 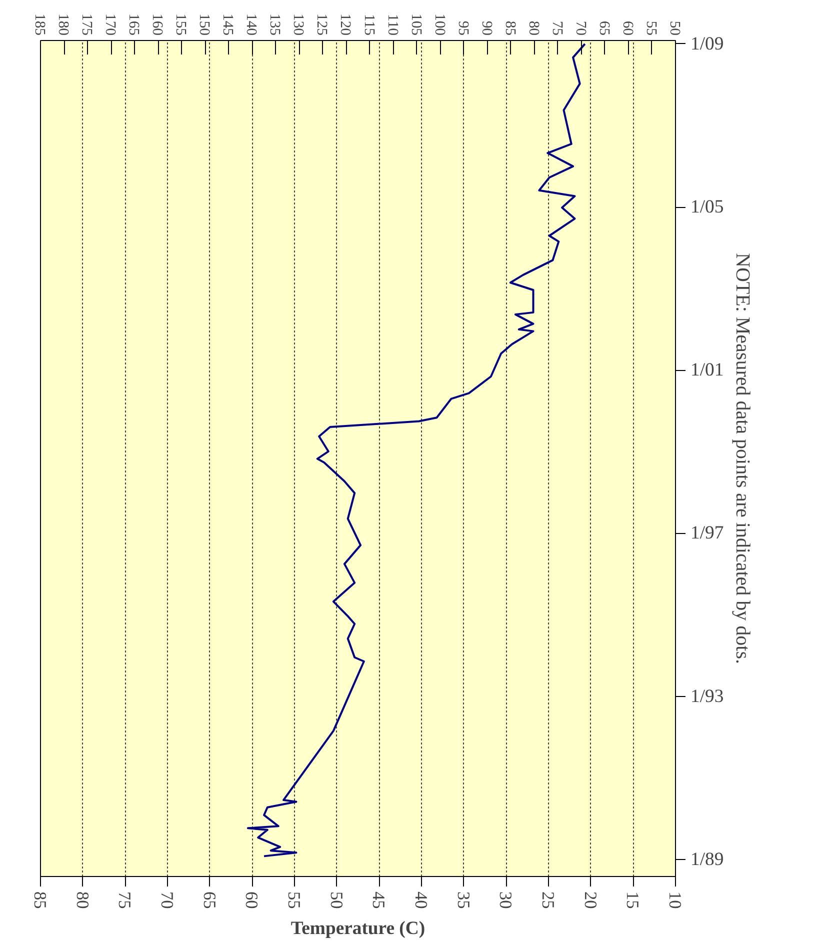 What do you see at coordinates (506, 900) in the screenshot?
I see `x-tick-label: 30` at bounding box center [506, 900].